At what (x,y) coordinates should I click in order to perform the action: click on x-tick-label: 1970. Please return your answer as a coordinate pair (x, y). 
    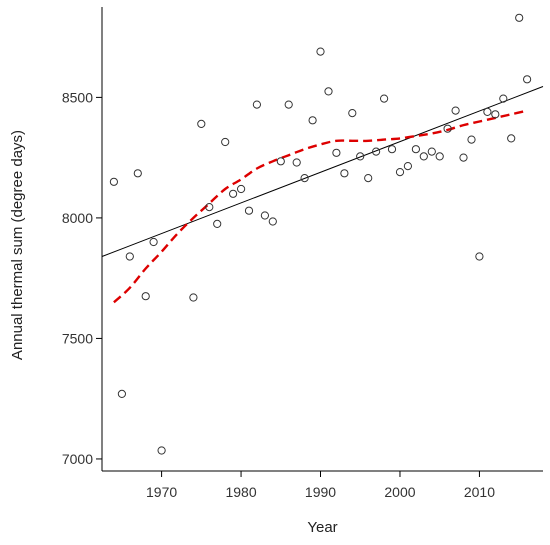
    Looking at the image, I should click on (161, 492).